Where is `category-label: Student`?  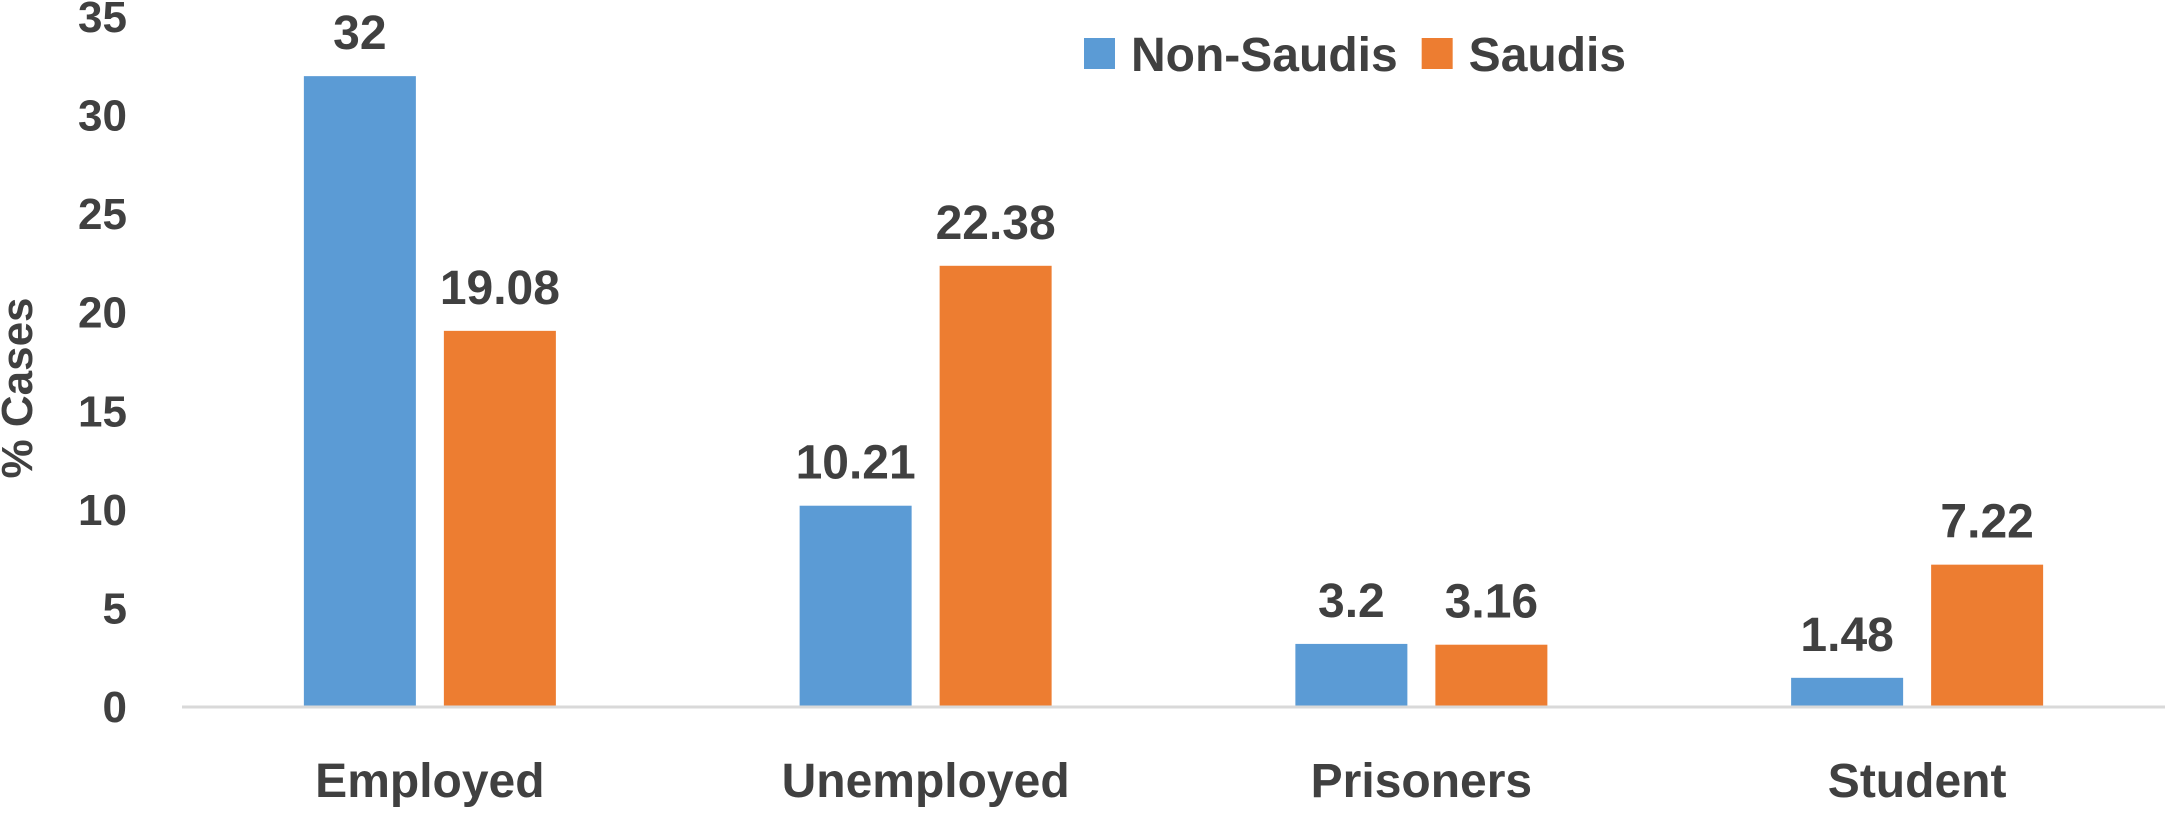 category-label: Student is located at coordinates (1917, 781).